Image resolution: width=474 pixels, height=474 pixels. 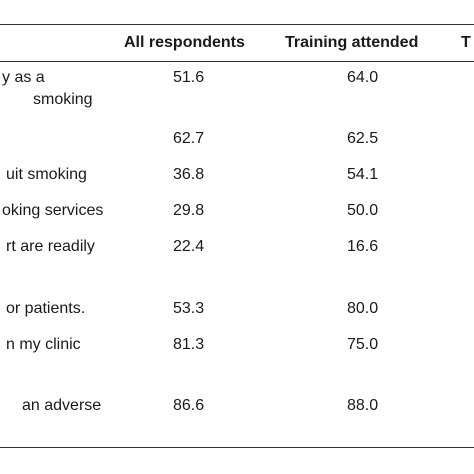 I want to click on row-7-statement: n my clinic, so click(x=43, y=344).